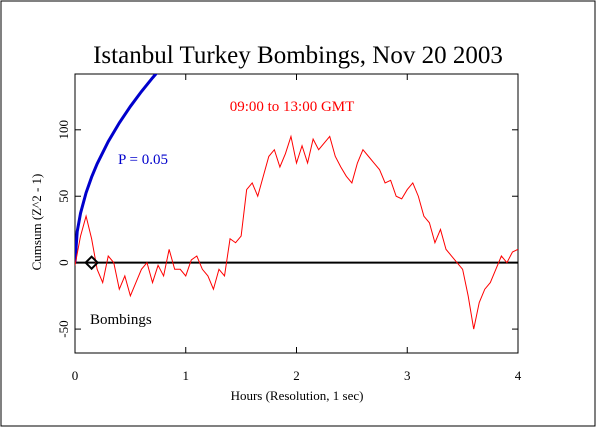  What do you see at coordinates (116, 168) in the screenshot?
I see `p05-envelope-line` at bounding box center [116, 168].